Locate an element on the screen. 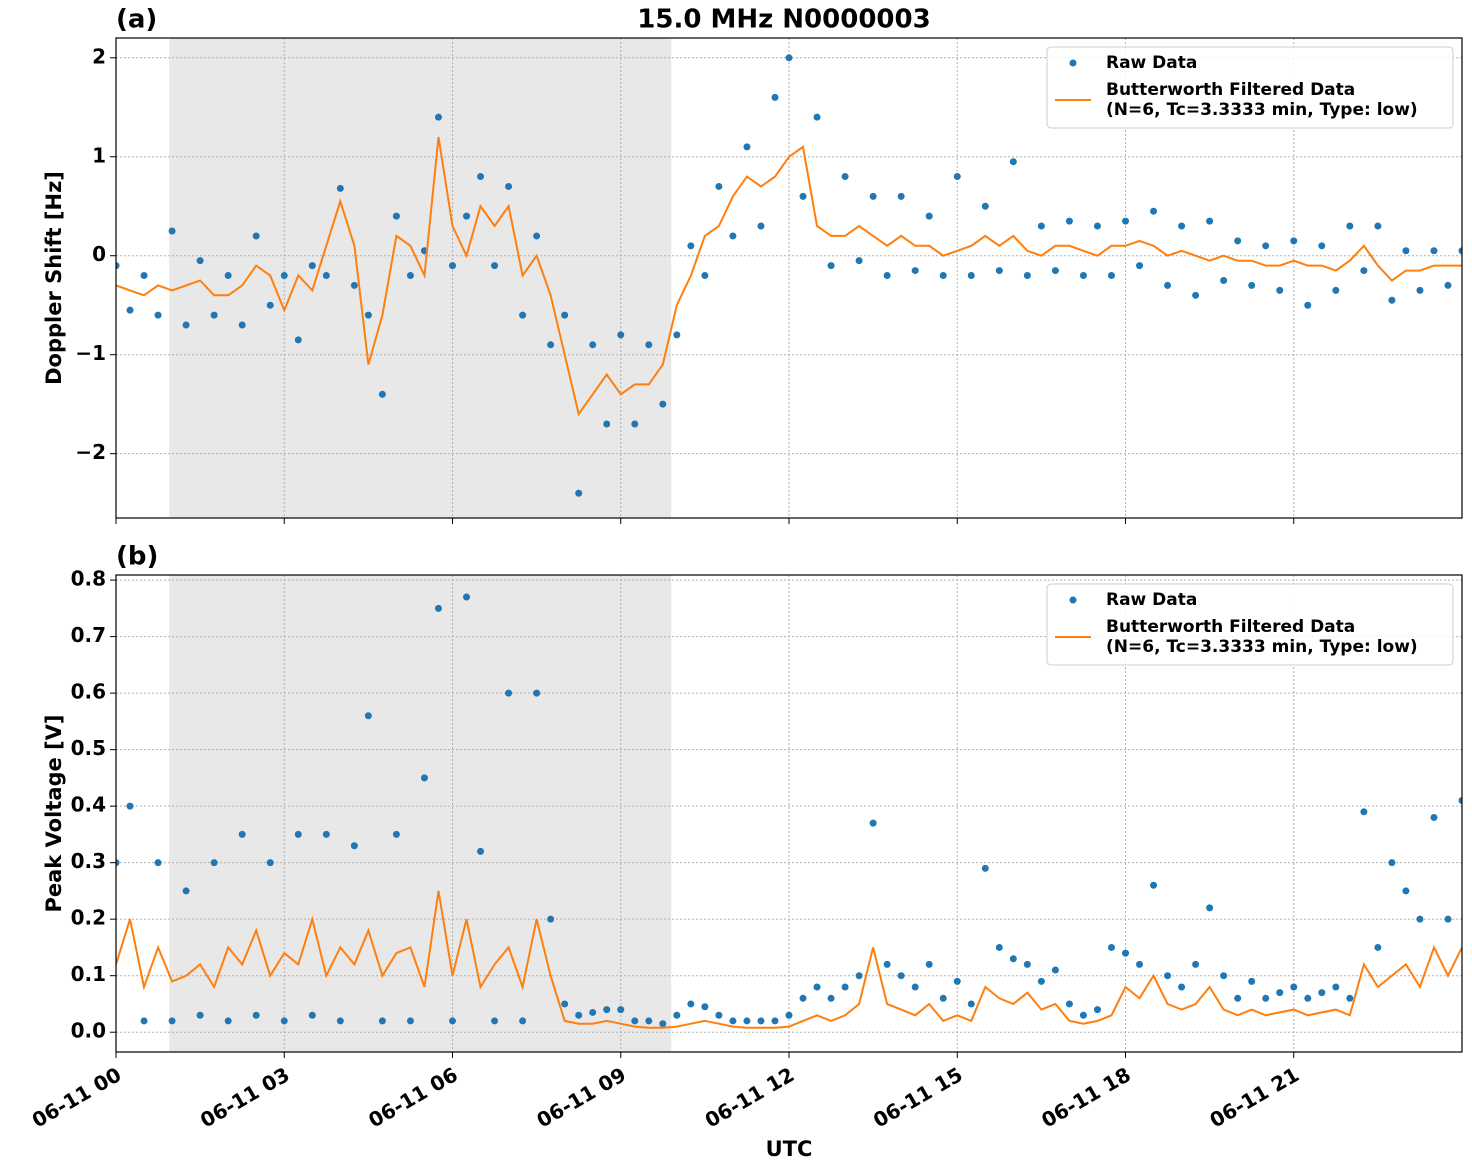  y-tick-label: 2 is located at coordinates (99, 56).